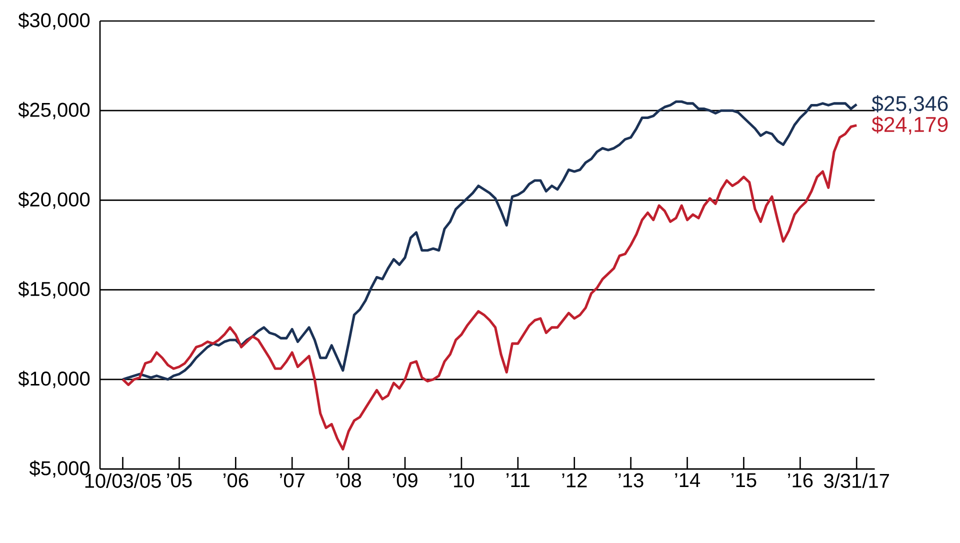  I want to click on y-tick-label: $15,000, so click(54, 289).